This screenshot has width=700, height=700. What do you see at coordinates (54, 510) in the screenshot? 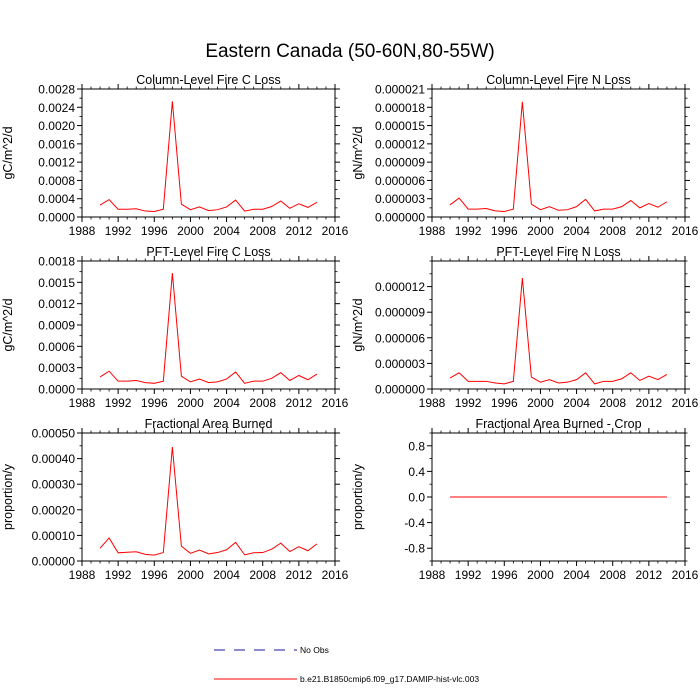
I see `y-tick-label: 0.00020` at bounding box center [54, 510].